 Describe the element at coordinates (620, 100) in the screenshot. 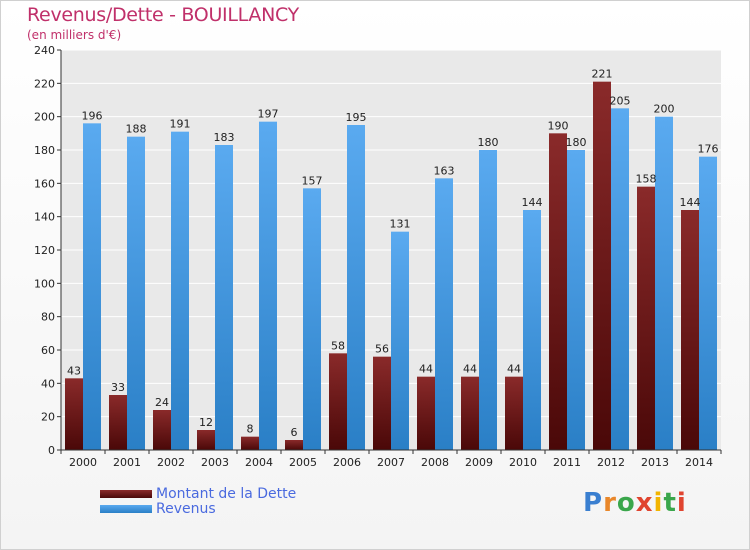

I see `value-label-revenus: 205` at that location.